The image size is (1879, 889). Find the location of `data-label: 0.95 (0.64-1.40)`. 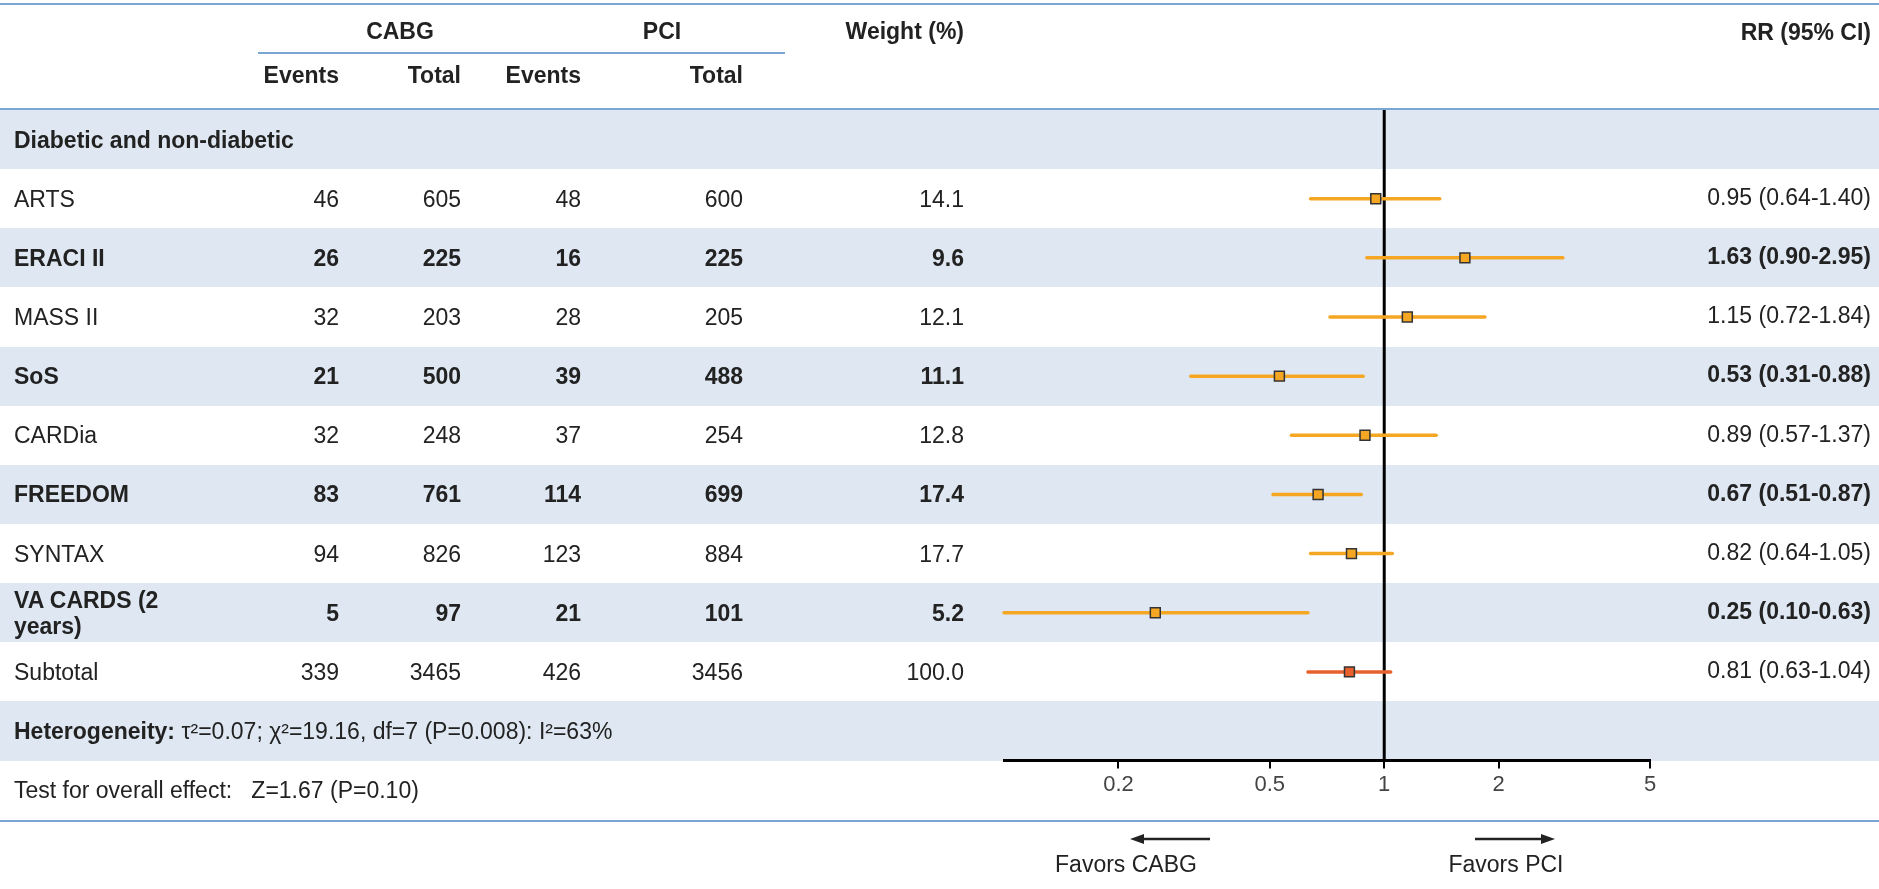

data-label: 0.95 (0.64-1.40) is located at coordinates (1789, 197).